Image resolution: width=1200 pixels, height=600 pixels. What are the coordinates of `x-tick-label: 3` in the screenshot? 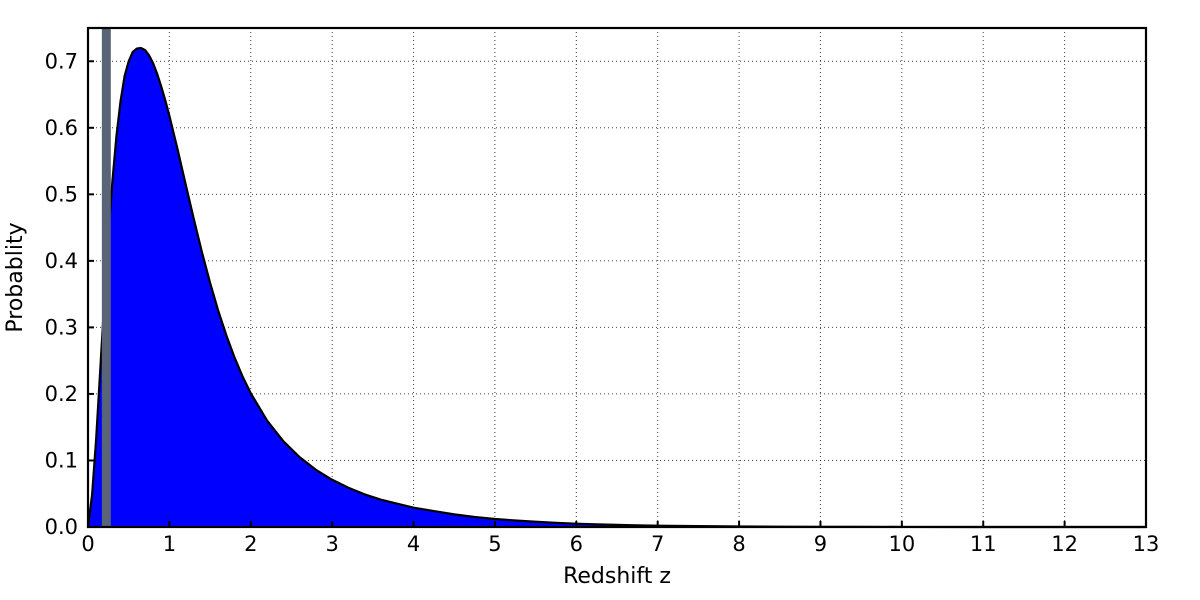 It's located at (331, 544).